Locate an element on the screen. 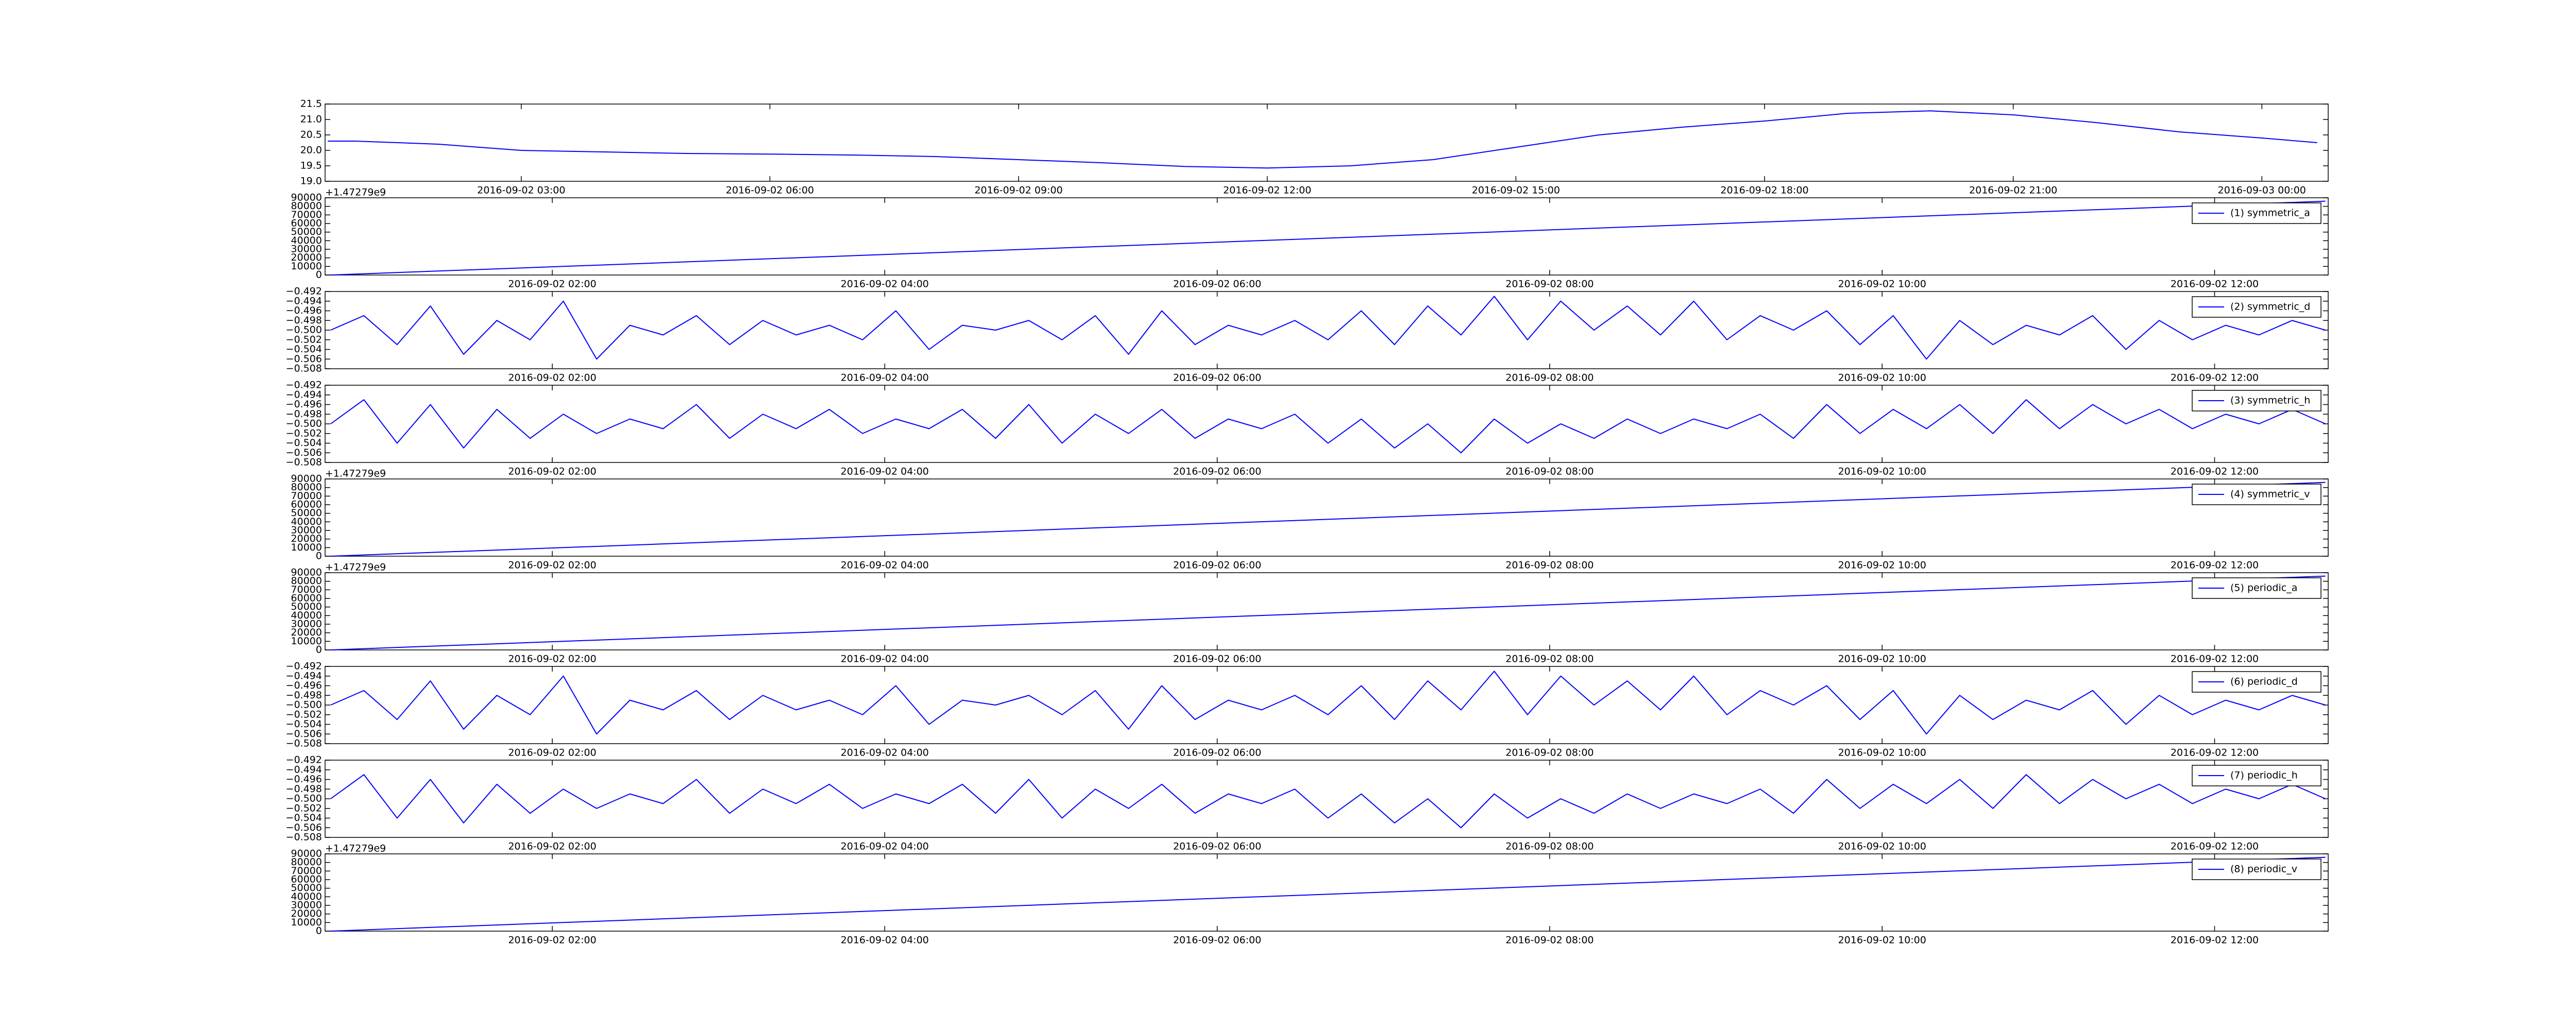 Image resolution: width=2576 pixels, height=1030 pixels. y-tick-label: −0.500 is located at coordinates (304, 330).